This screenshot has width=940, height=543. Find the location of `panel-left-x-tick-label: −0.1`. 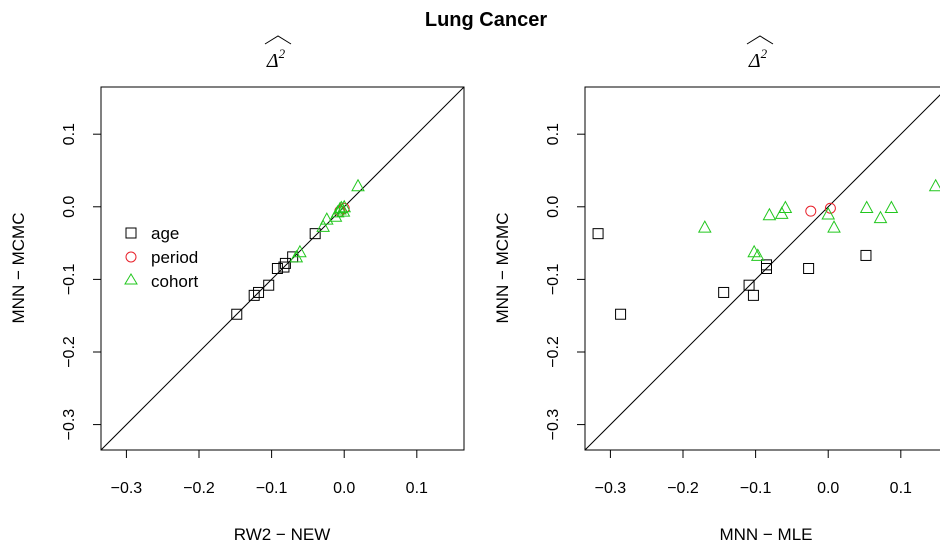

panel-left-x-tick-label: −0.1 is located at coordinates (272, 488).